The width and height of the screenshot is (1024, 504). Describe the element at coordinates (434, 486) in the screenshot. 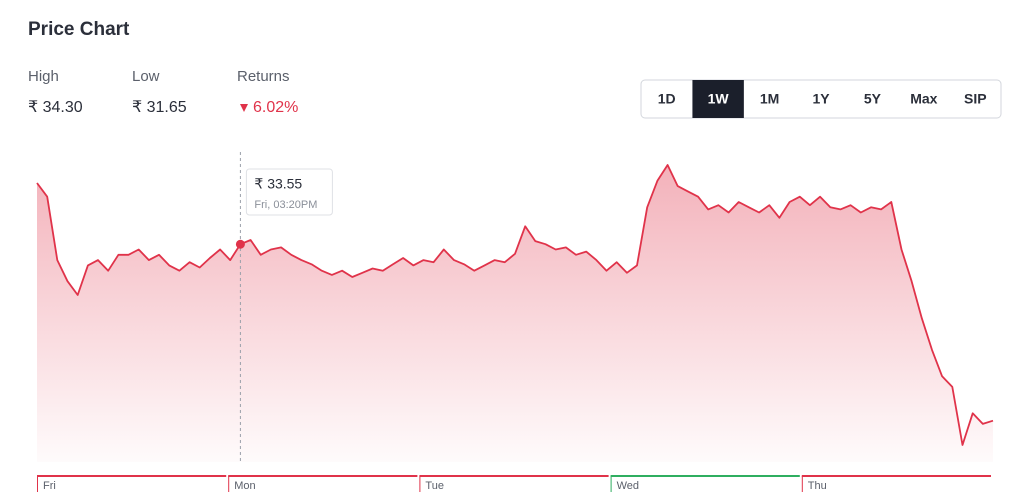

I see `day-label: Tue` at that location.